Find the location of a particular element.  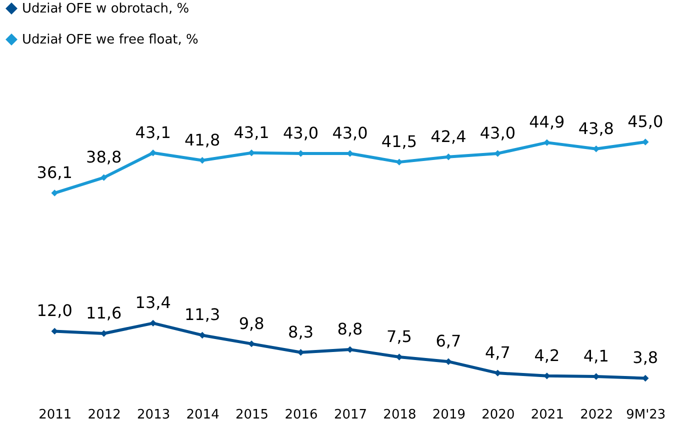

data-label: 41,8 is located at coordinates (202, 140).